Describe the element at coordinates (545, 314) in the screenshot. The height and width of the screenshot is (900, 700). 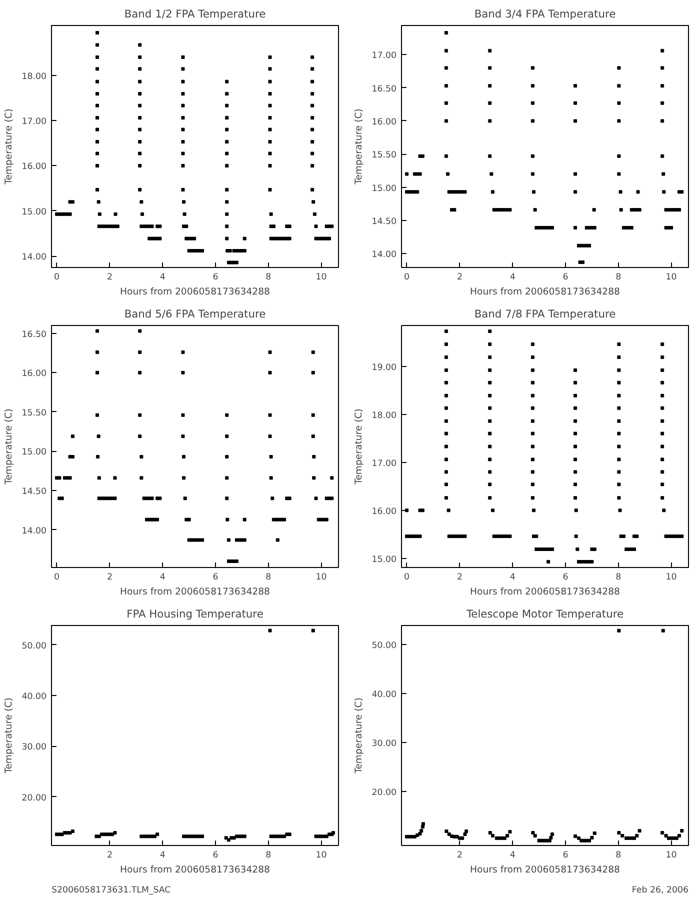
I see `chart-title: Band 7/8 FPA Temperature` at that location.